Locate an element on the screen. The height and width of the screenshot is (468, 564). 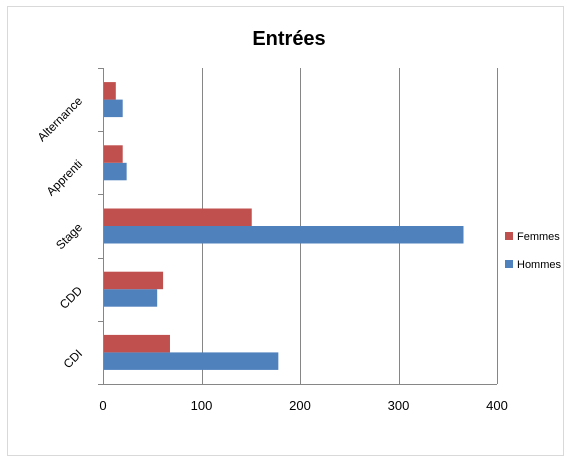
bar-hommes-cdd is located at coordinates (131, 298).